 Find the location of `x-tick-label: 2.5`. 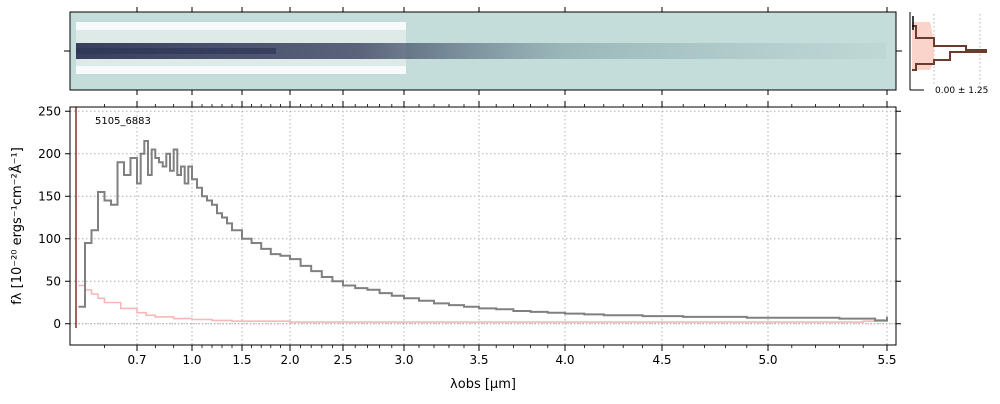

x-tick-label: 2.5 is located at coordinates (342, 360).